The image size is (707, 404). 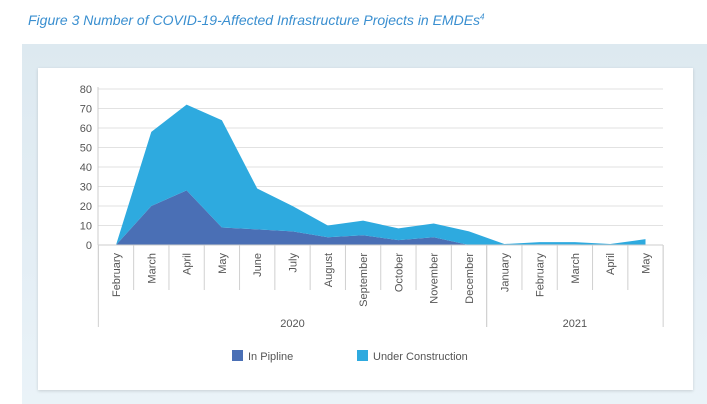 What do you see at coordinates (258, 265) in the screenshot?
I see `x-tick-label: June` at bounding box center [258, 265].